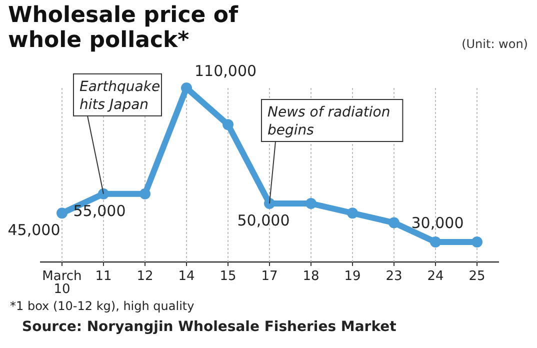 This screenshot has width=537, height=348. I want to click on text: *1 box (10-12 kg), high quality, so click(102, 306).